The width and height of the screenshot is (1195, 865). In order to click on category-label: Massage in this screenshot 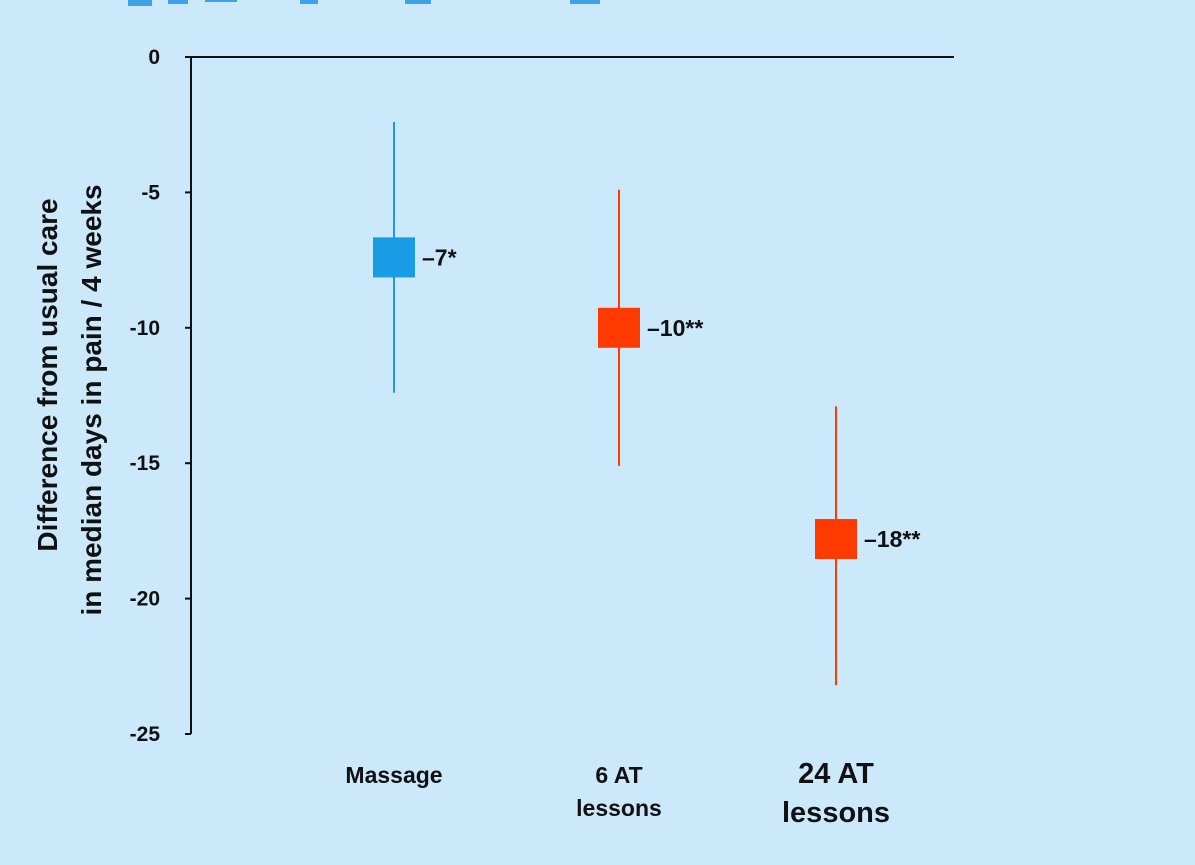, I will do `click(393, 775)`.